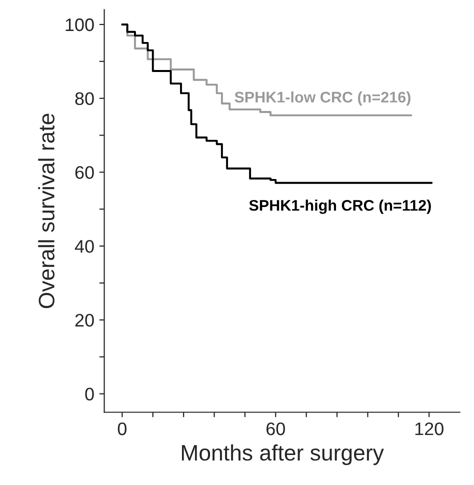 The image size is (474, 485). What do you see at coordinates (340, 207) in the screenshot?
I see `series-label: SPHK1-high CRC (n=112)` at bounding box center [340, 207].